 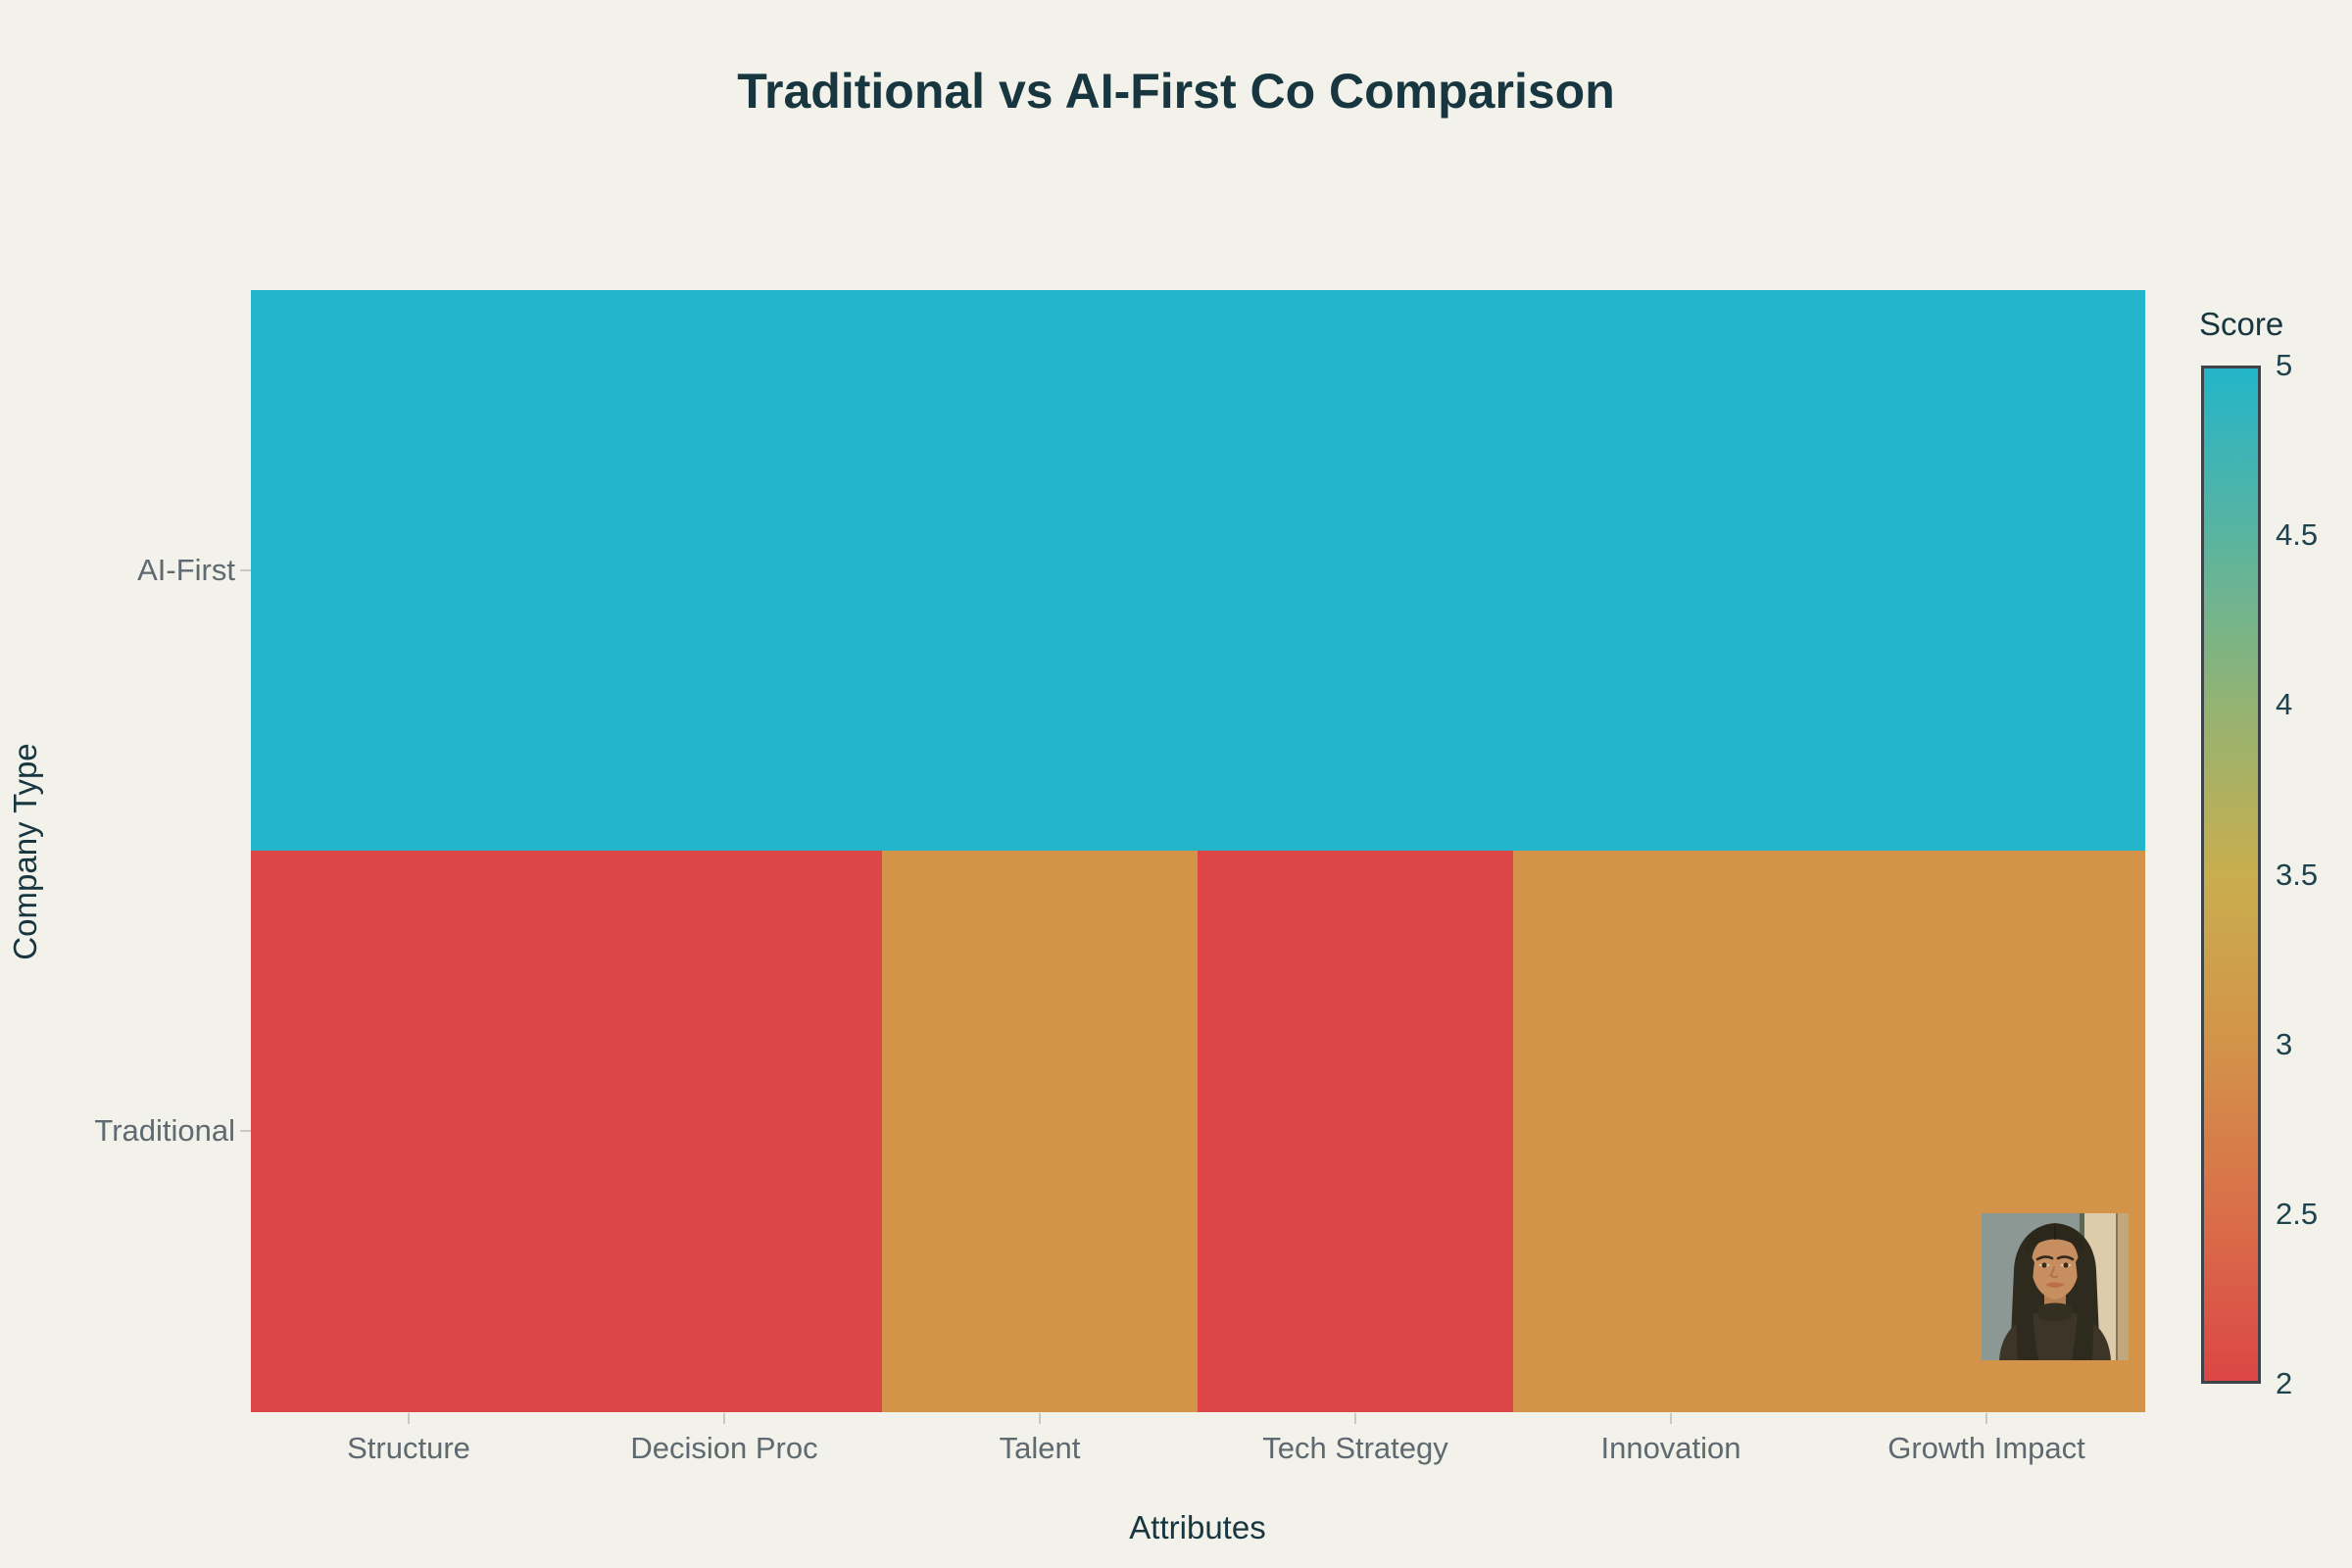 What do you see at coordinates (1986, 1448) in the screenshot?
I see `x-tick-label: Growth Impact` at bounding box center [1986, 1448].